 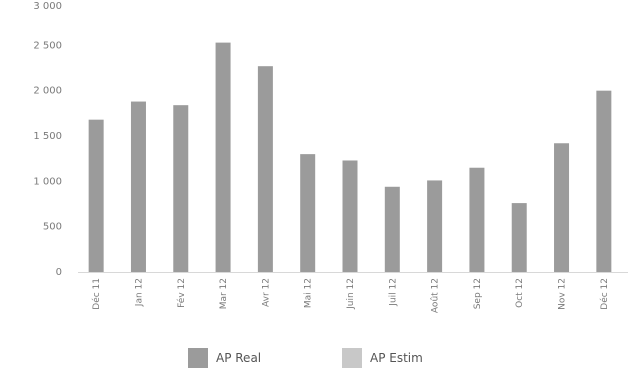 What do you see at coordinates (396, 358) in the screenshot?
I see `legend-label-ap-estim: AP Estim` at bounding box center [396, 358].